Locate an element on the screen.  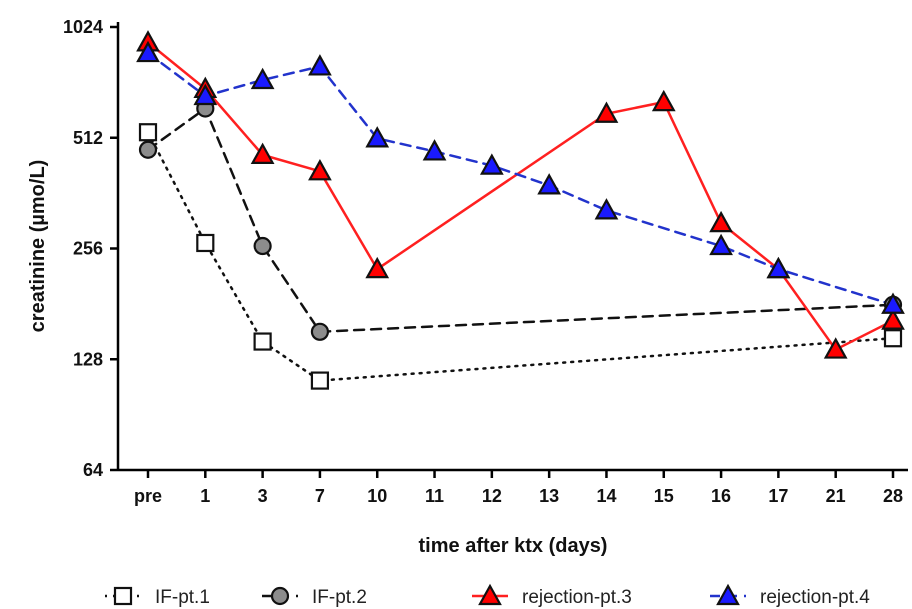
x-tick-label: pre is located at coordinates (148, 496).